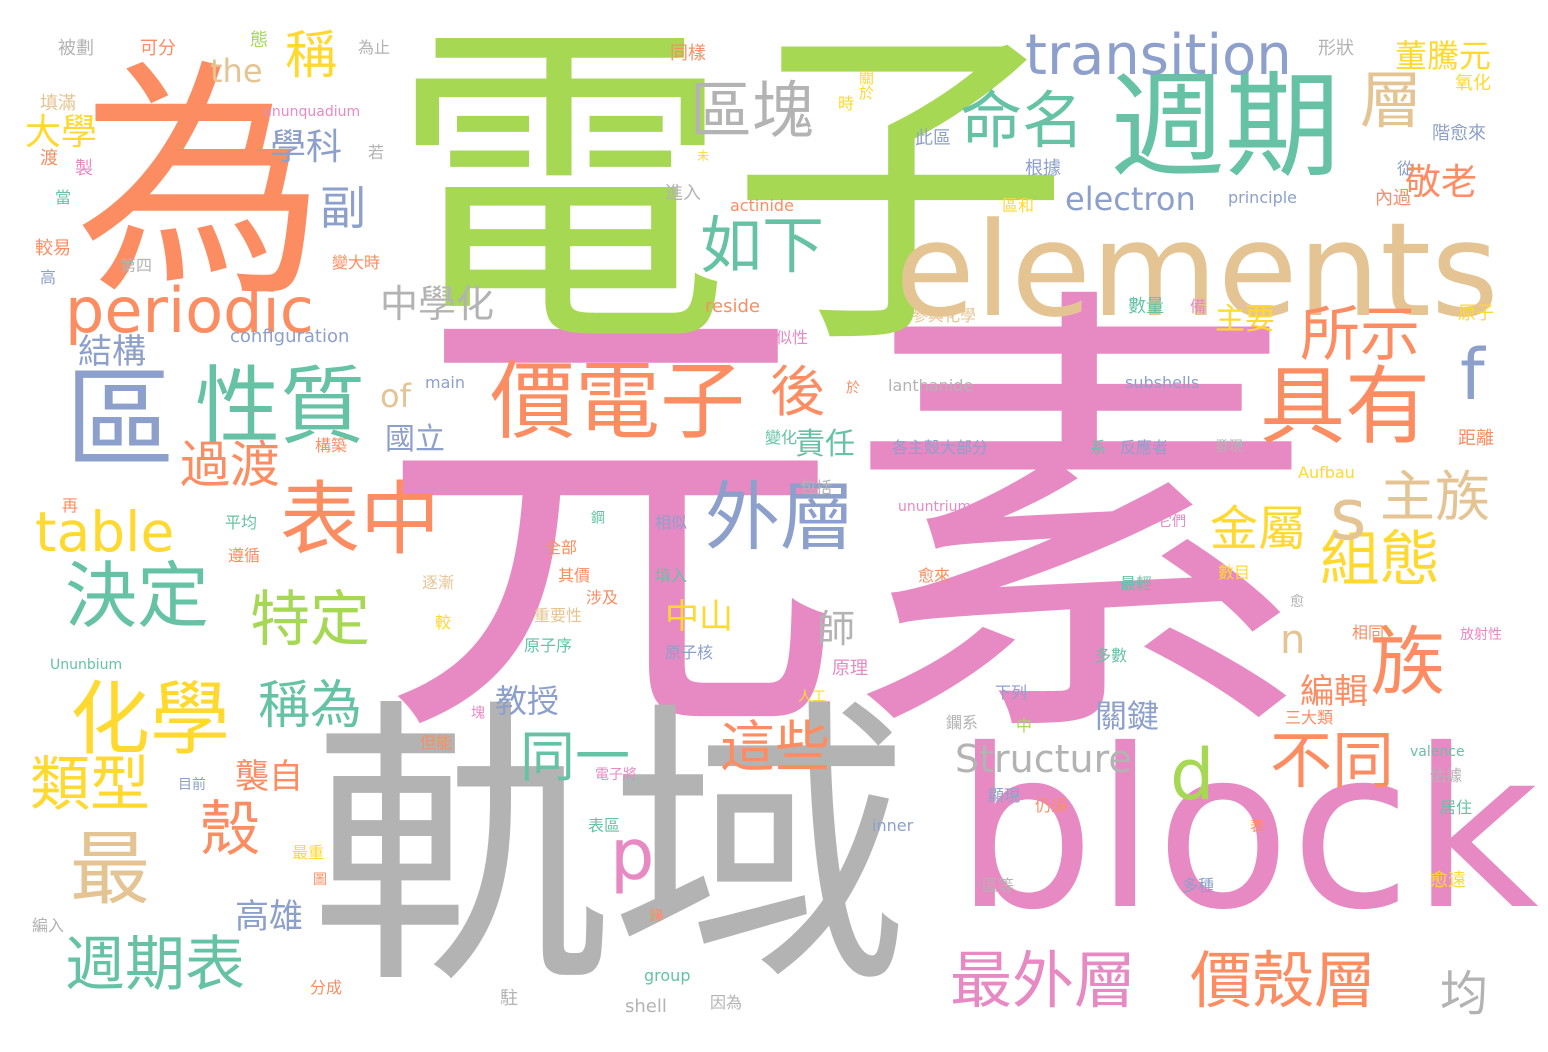  Describe the element at coordinates (477, 712) in the screenshot. I see `word: 塊` at that location.